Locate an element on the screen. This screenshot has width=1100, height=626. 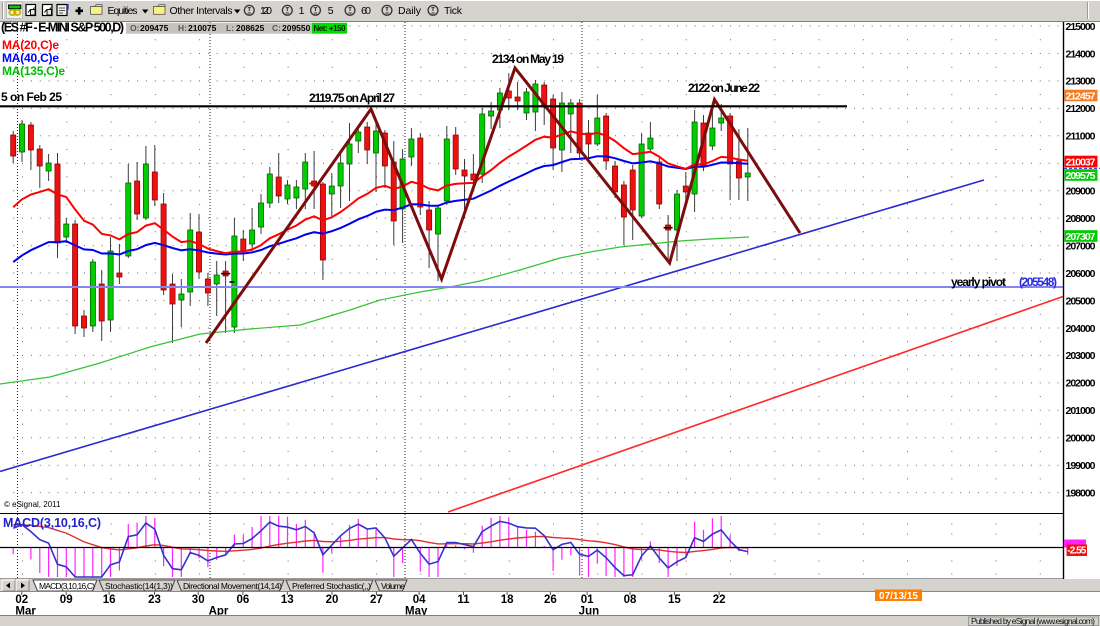
svg-text: 2122 on June 22 is located at coordinates (724, 88).